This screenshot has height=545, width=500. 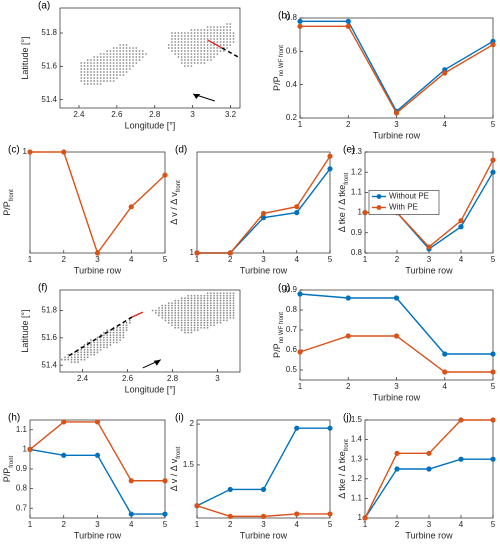 What do you see at coordinates (25, 330) in the screenshot?
I see `y-axis-label: Latitude [°]` at bounding box center [25, 330].